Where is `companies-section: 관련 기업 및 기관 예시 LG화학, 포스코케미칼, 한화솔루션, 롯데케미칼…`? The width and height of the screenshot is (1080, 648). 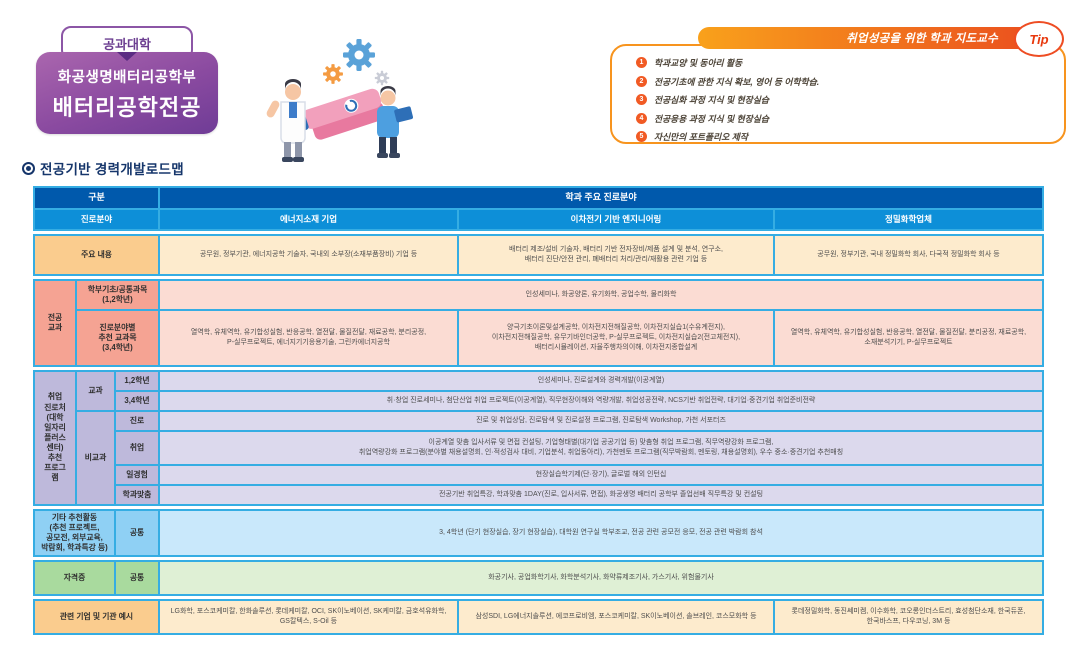 companies-section: 관련 기업 및 기관 예시 LG화학, 포스코케미칼, 한화솔루션, 롯데케미칼… is located at coordinates (538, 617).